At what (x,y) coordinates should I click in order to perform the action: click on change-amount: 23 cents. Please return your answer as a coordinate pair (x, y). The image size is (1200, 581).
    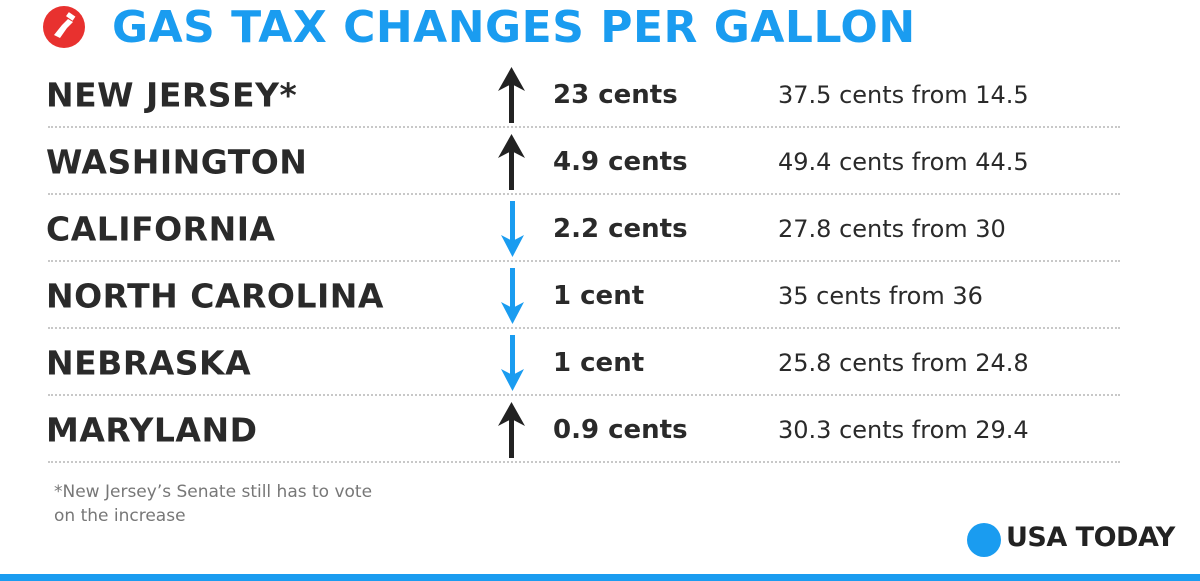
    Looking at the image, I should click on (615, 95).